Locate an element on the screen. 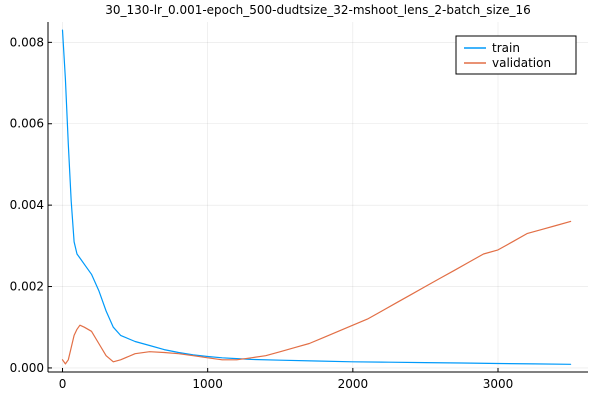 This screenshot has height=400, width=600. x-tick-label: 3000 is located at coordinates (498, 384).